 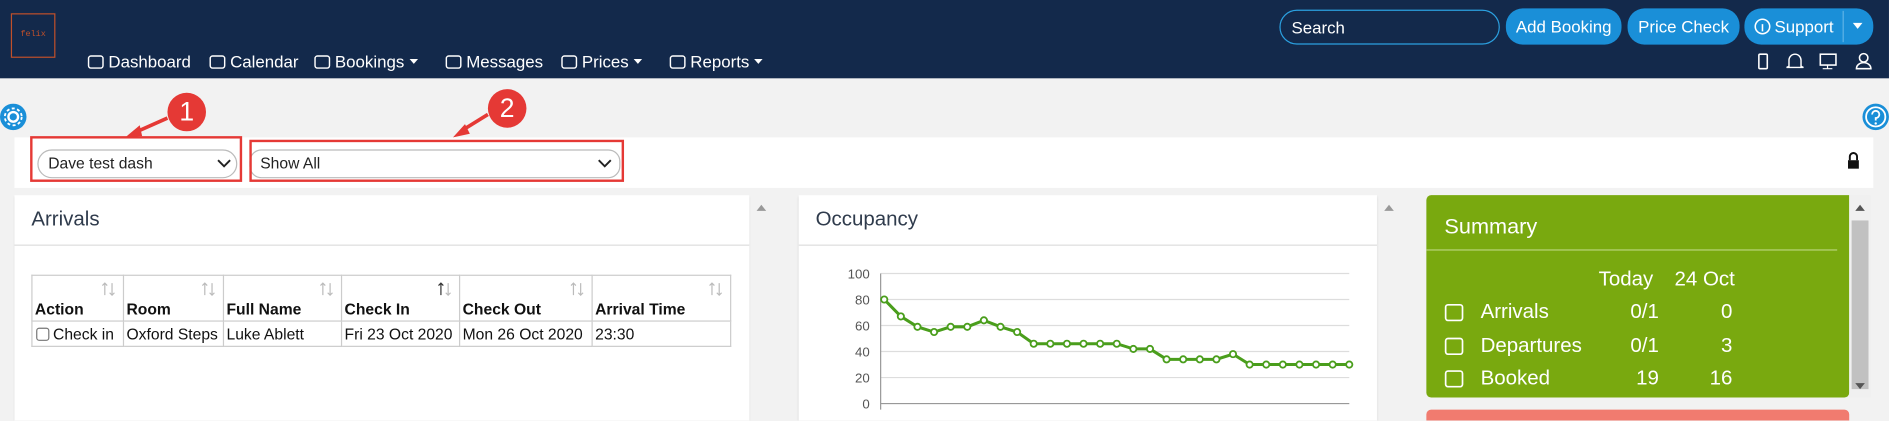 I want to click on divider, so click(x=1632, y=250).